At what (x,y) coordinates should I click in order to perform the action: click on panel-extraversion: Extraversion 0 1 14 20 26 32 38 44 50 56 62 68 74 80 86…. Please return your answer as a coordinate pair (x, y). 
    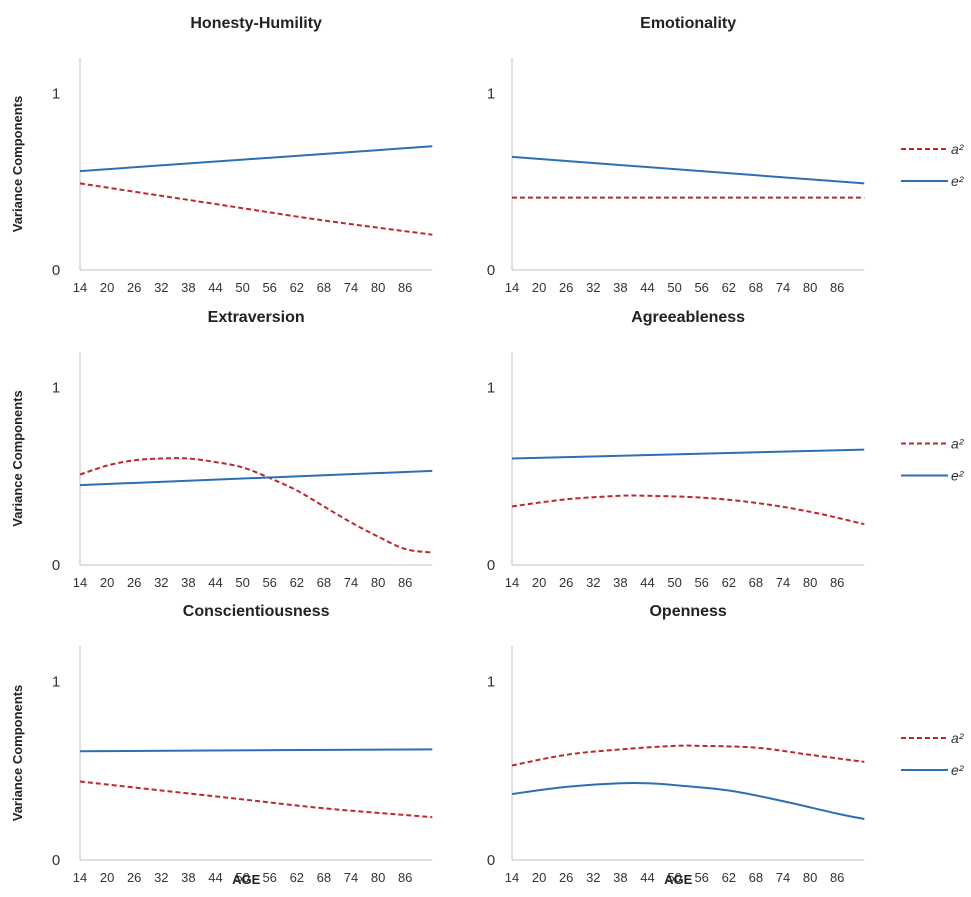
    Looking at the image, I should click on (221, 449).